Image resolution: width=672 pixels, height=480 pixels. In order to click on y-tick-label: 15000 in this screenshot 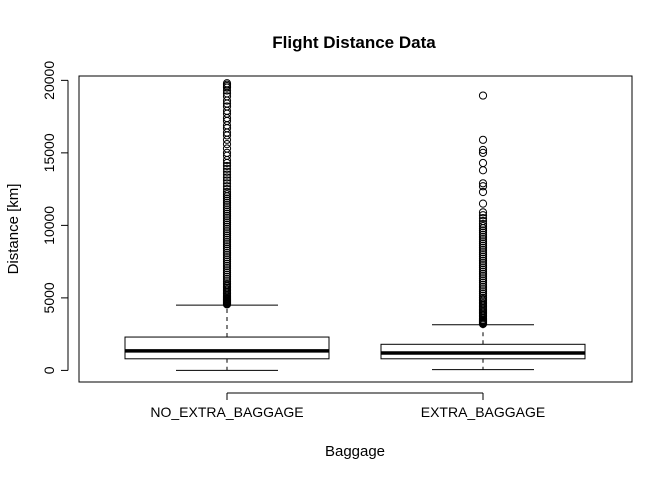, I will do `click(49, 152)`.